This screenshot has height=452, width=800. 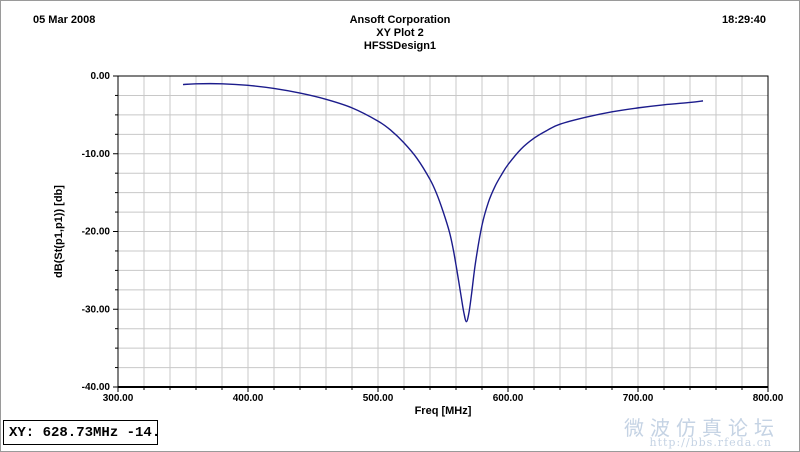 What do you see at coordinates (508, 398) in the screenshot?
I see `x-tick-label: 600.00` at bounding box center [508, 398].